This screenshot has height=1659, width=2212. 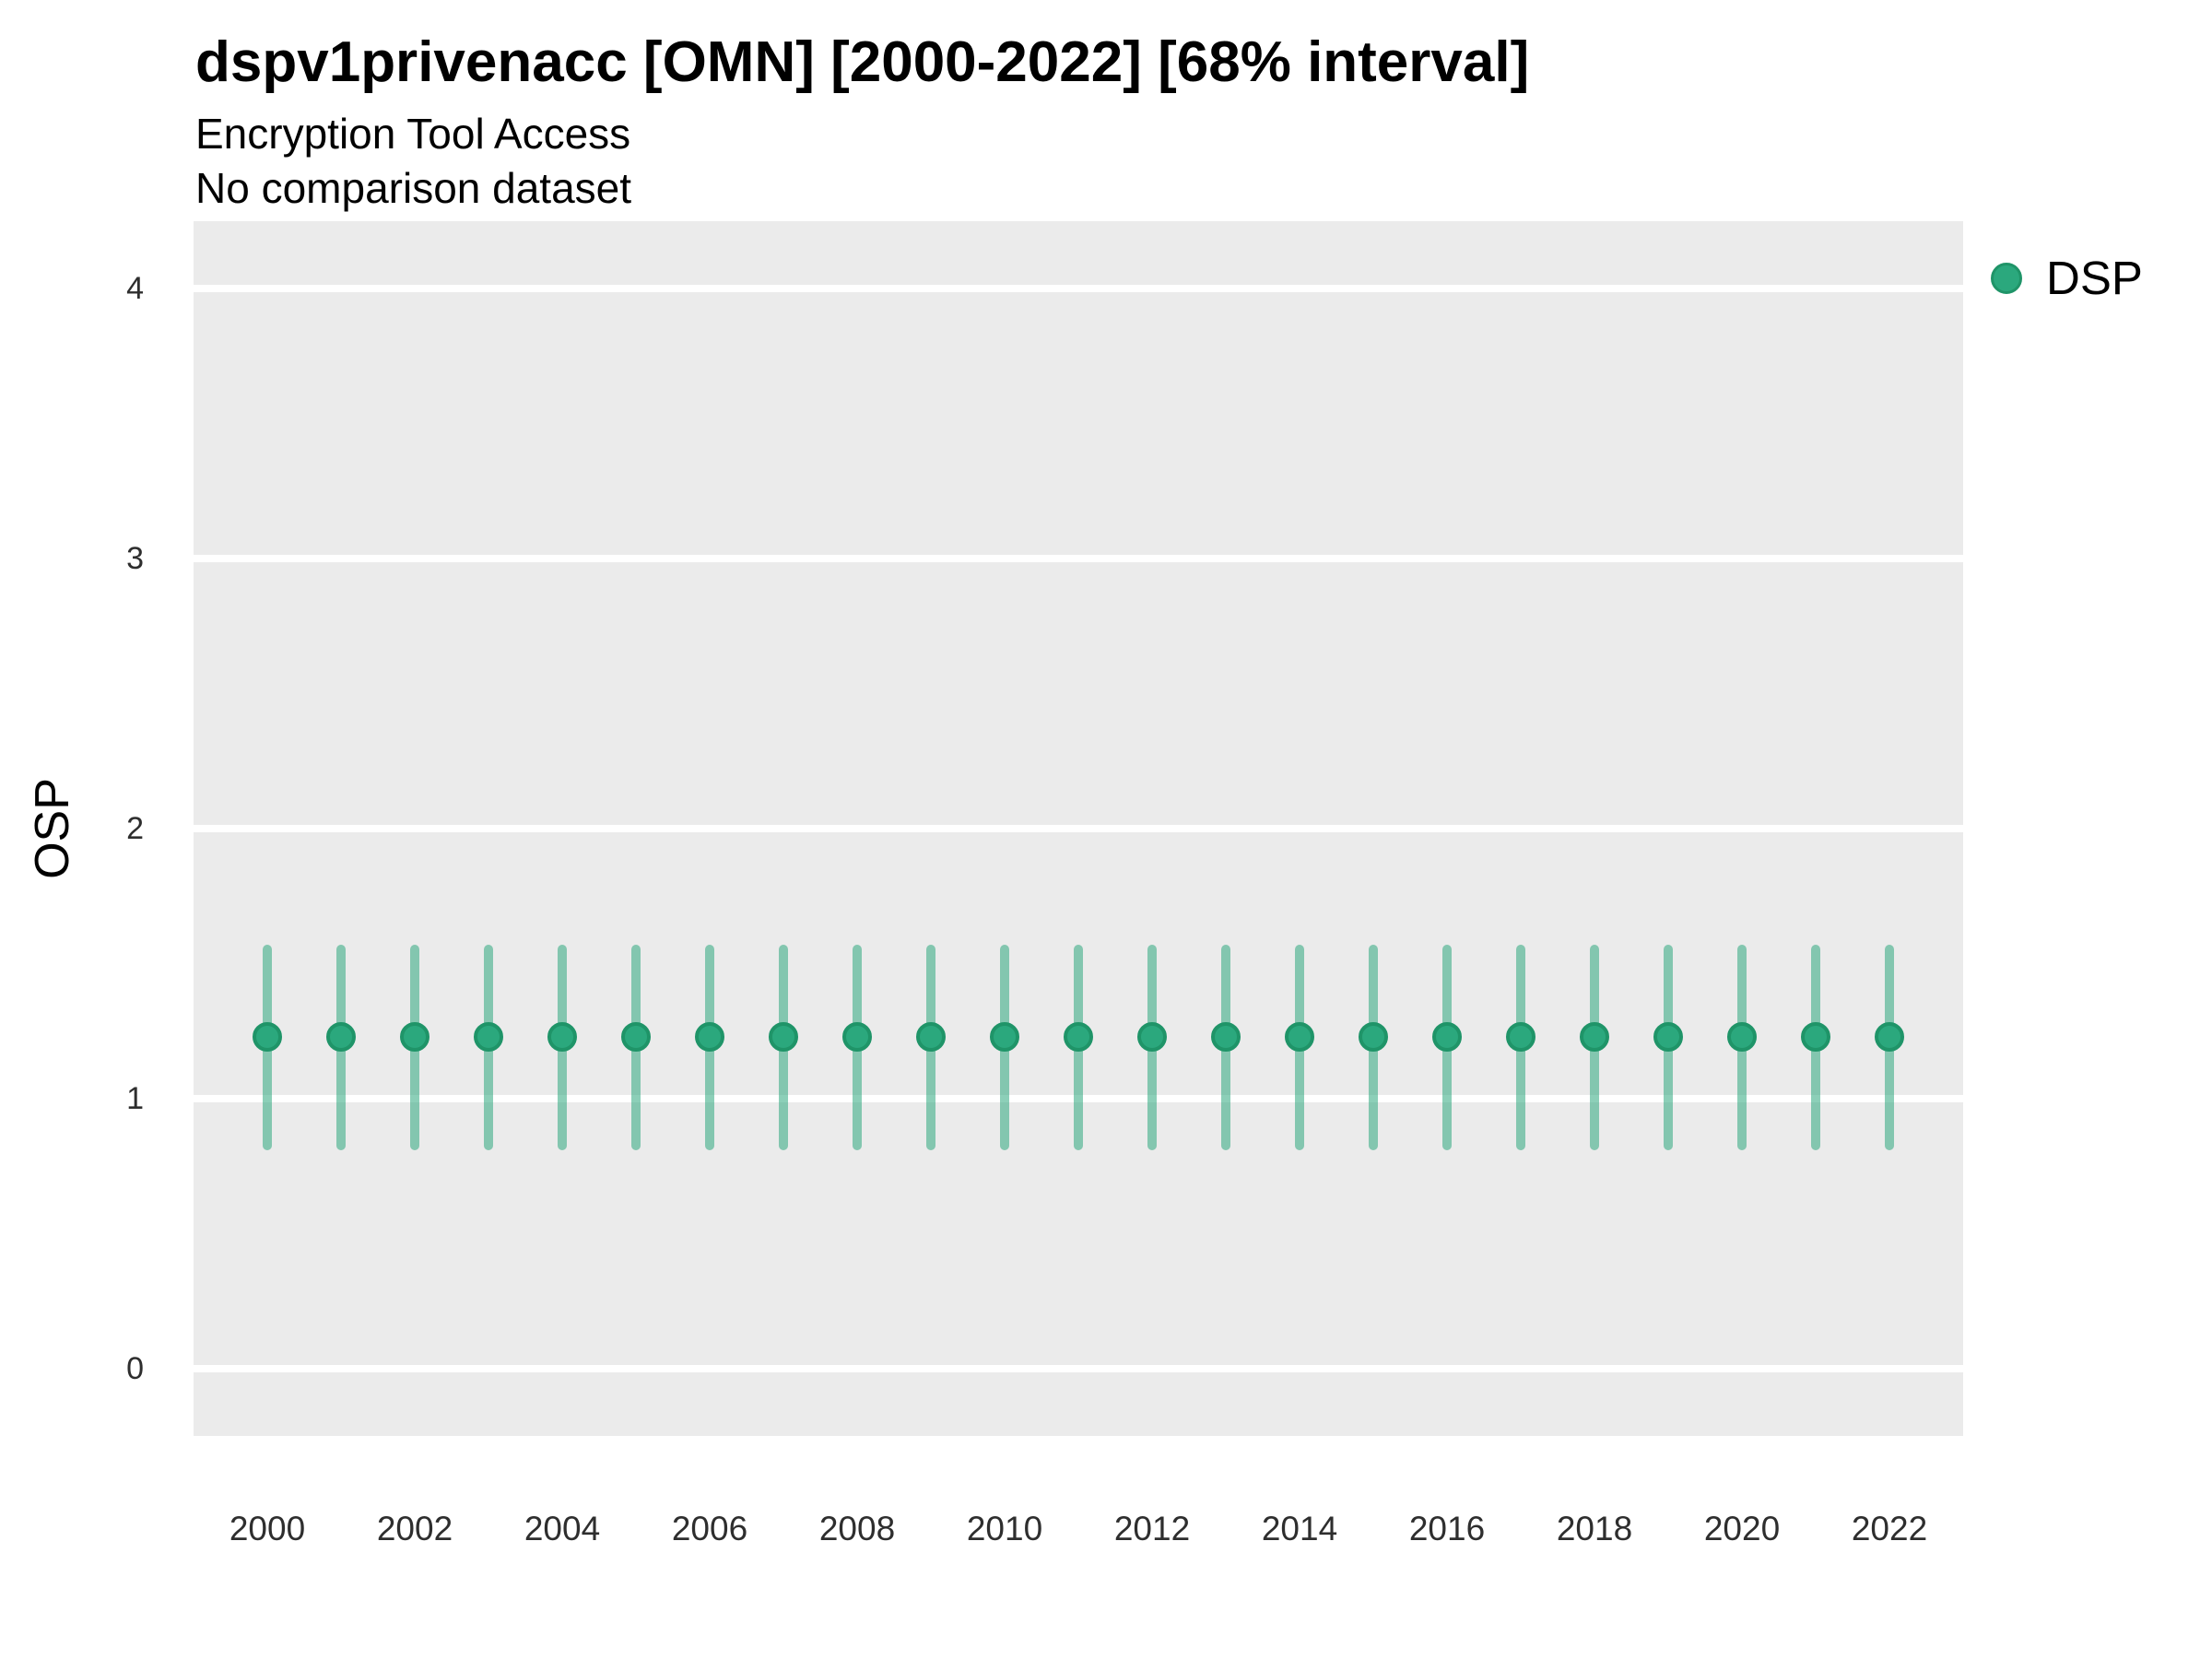 What do you see at coordinates (1226, 1036) in the screenshot?
I see `data-point-2013` at bounding box center [1226, 1036].